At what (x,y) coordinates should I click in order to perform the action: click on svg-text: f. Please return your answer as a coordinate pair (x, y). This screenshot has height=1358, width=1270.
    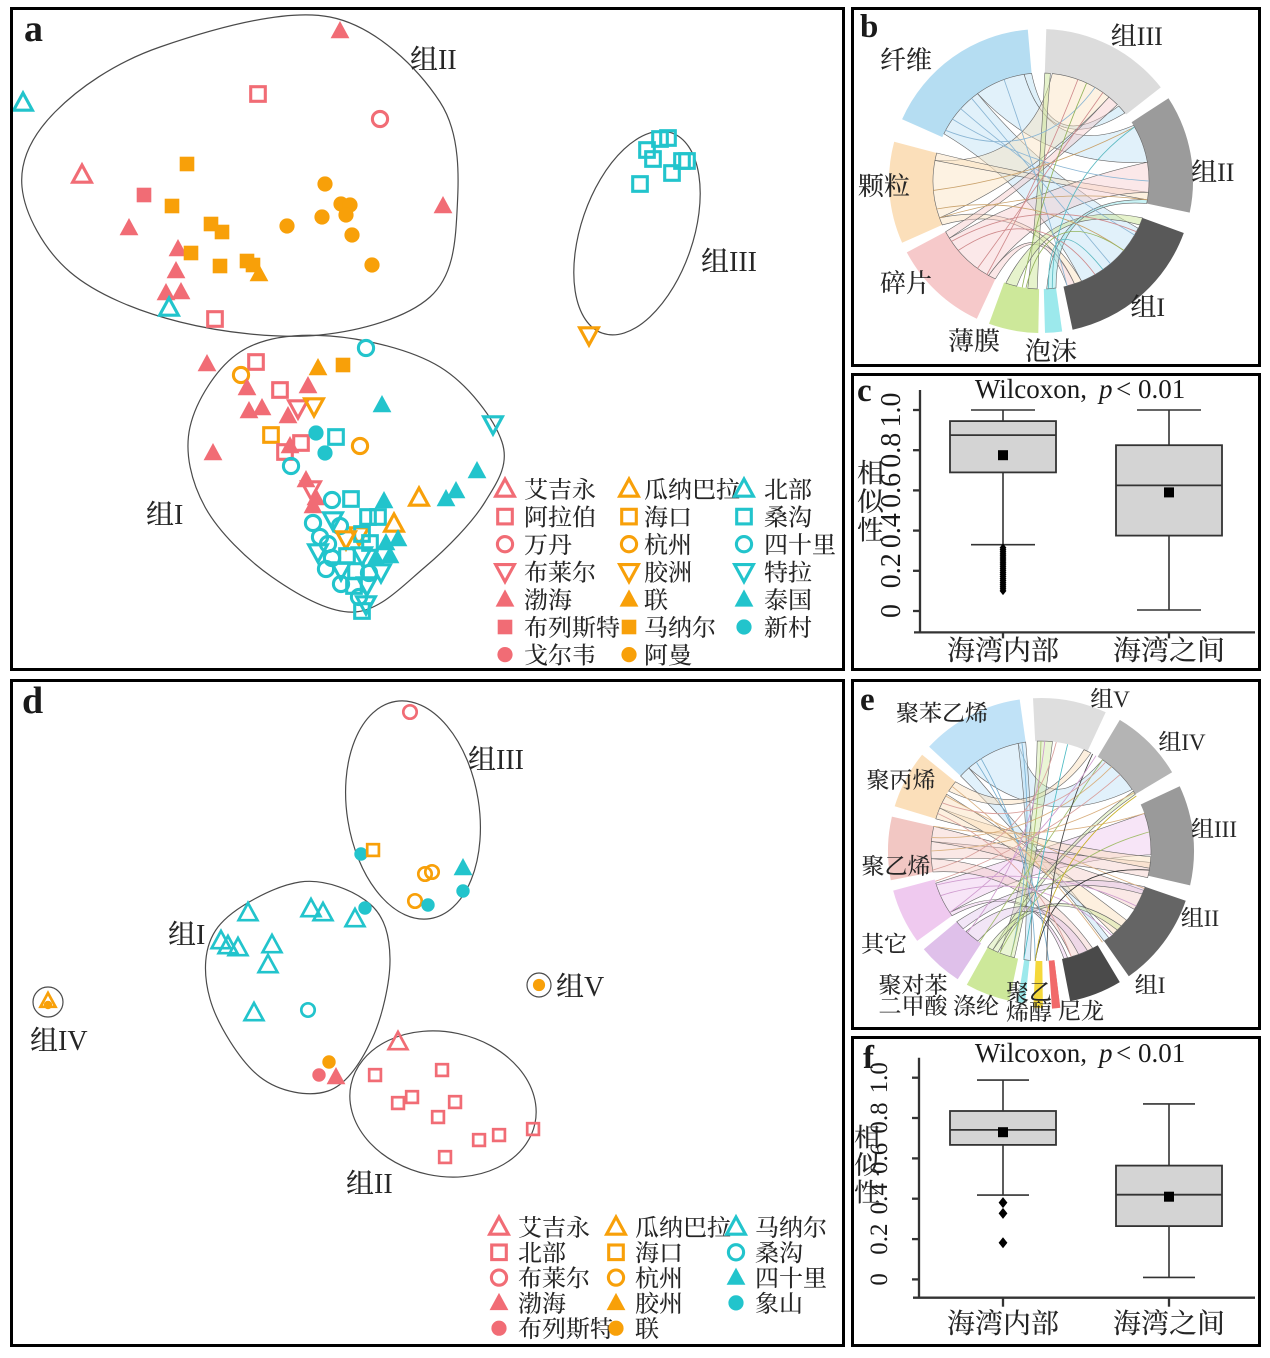
    Looking at the image, I should click on (869, 1058).